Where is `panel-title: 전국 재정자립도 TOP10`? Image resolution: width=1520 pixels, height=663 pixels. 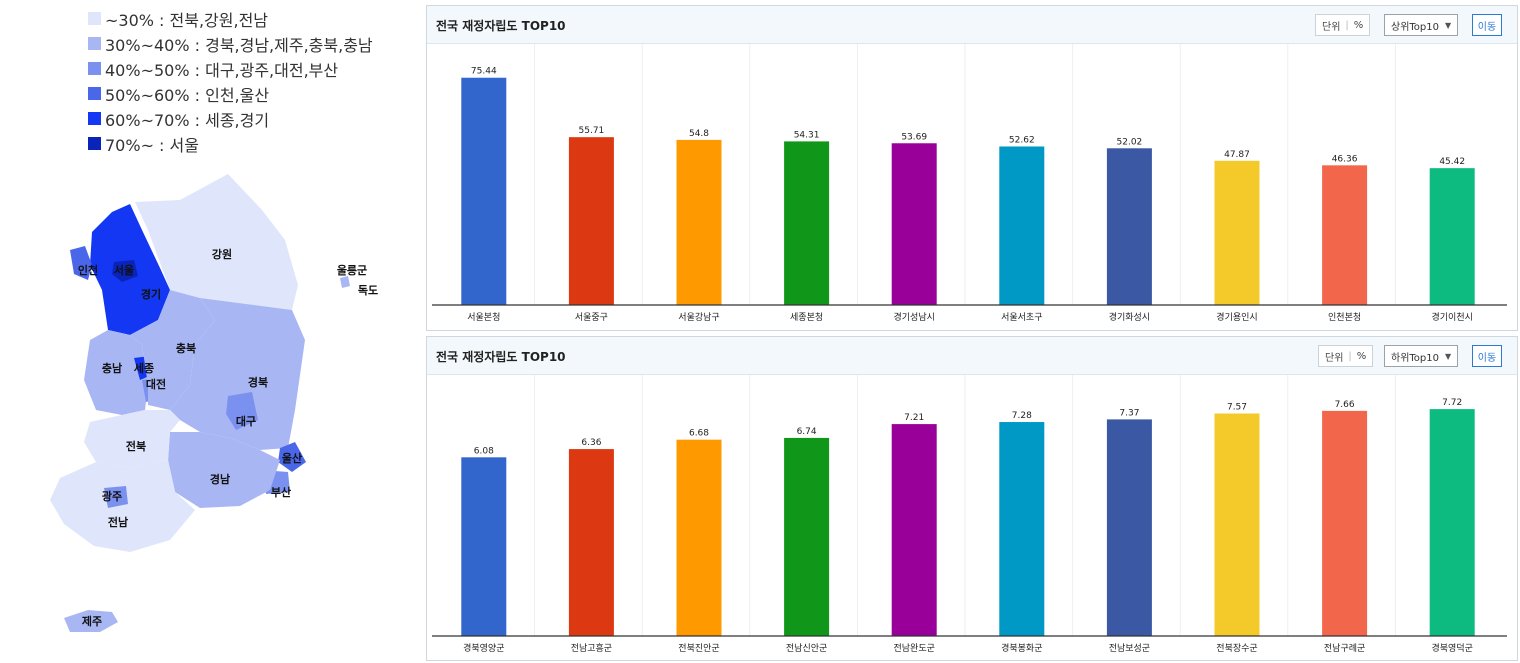 panel-title: 전국 재정자립도 TOP10 is located at coordinates (501, 357).